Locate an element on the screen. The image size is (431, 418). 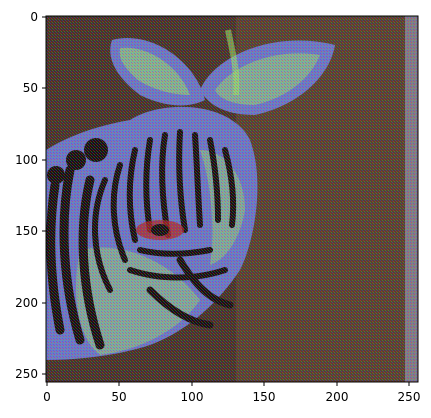
x-tick-label: 150 is located at coordinates (264, 397).